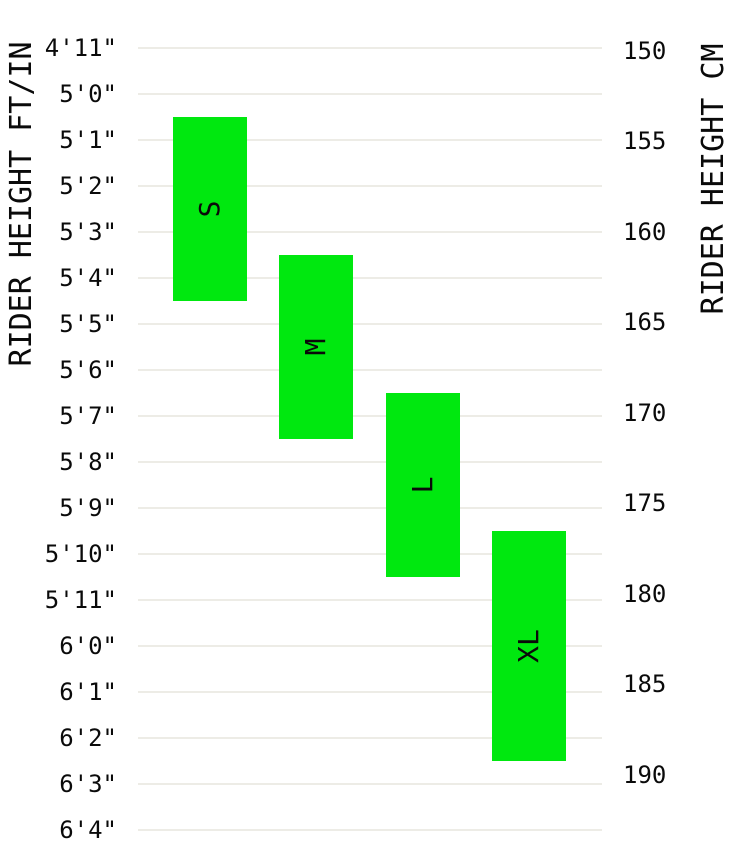  What do you see at coordinates (645, 141) in the screenshot?
I see `cm-tick-label: 155` at bounding box center [645, 141].